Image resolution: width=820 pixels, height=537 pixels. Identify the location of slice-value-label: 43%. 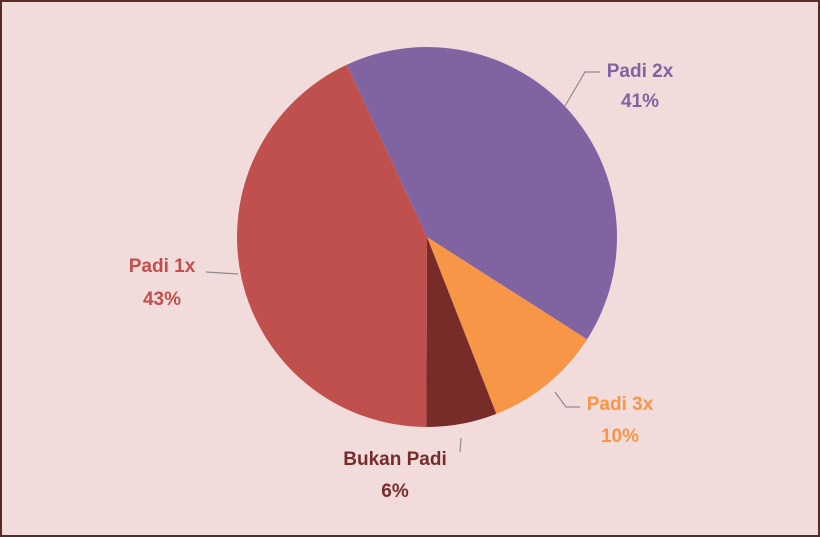
(162, 299).